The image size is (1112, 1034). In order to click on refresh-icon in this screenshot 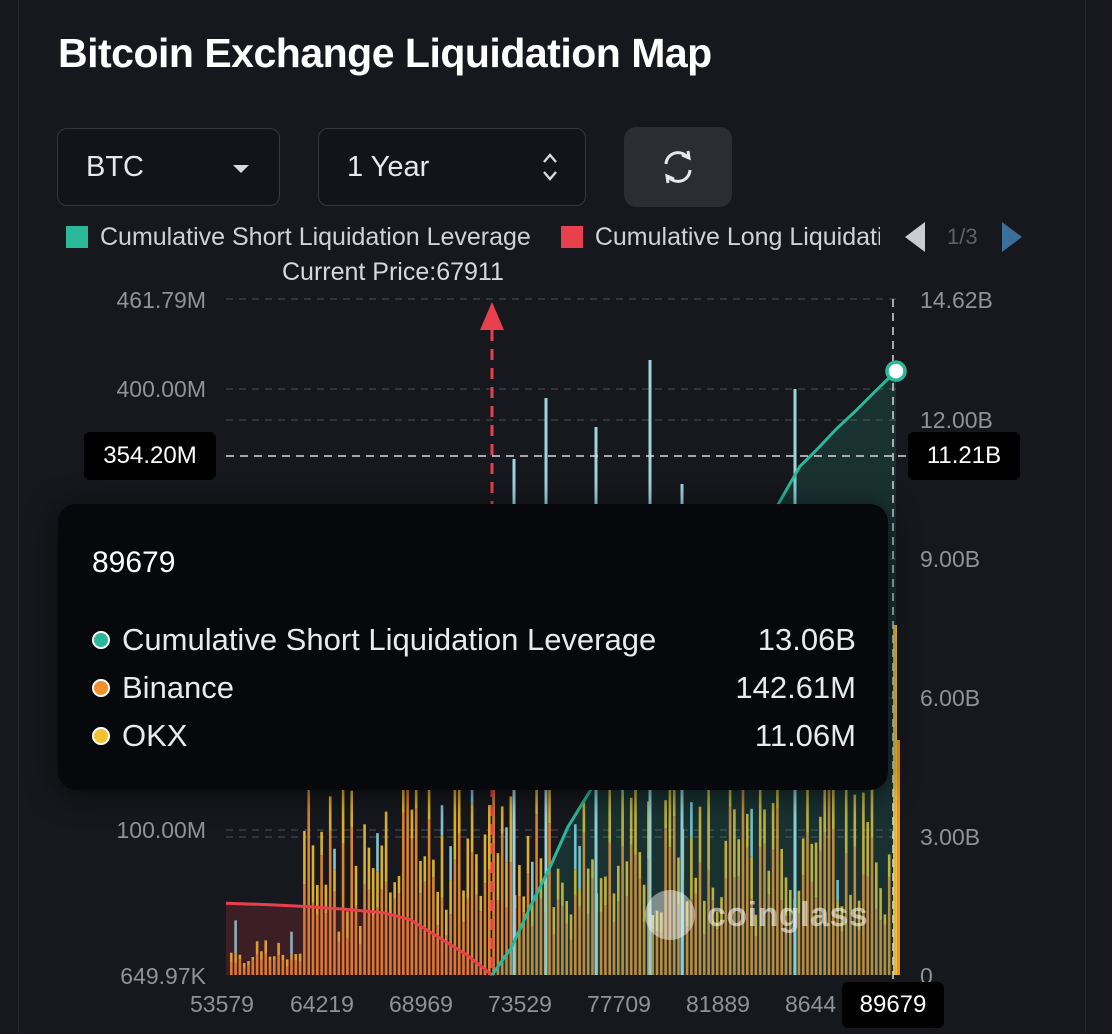, I will do `click(678, 167)`.